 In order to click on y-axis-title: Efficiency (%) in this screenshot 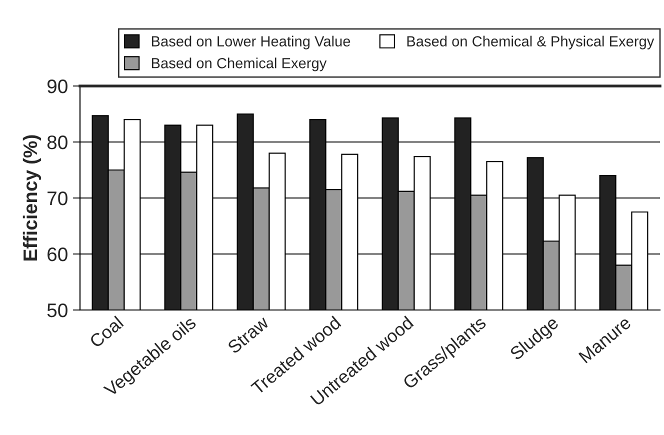, I will do `click(32, 197)`.